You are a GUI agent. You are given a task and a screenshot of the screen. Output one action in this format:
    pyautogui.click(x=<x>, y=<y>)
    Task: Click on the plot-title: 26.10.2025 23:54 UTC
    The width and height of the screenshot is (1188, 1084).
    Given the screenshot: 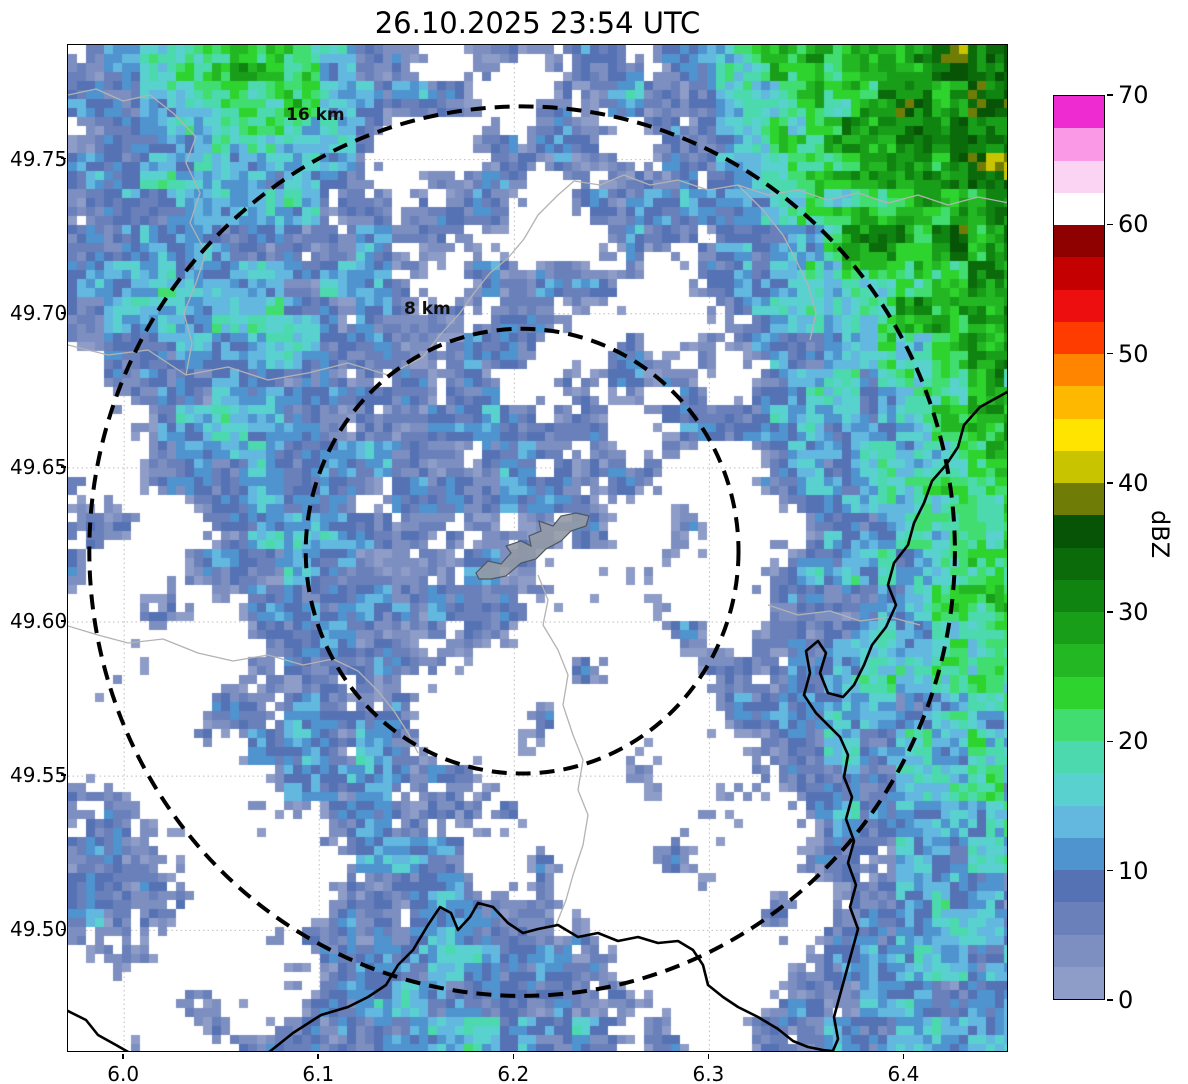 What is the action you would take?
    pyautogui.click(x=537, y=23)
    